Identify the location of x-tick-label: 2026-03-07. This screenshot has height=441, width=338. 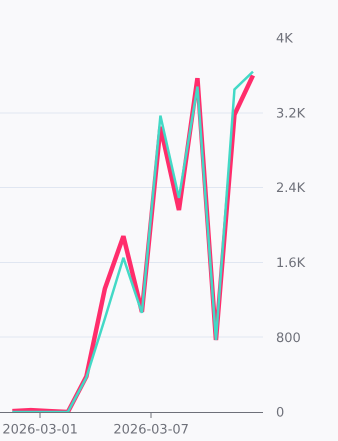
(151, 430).